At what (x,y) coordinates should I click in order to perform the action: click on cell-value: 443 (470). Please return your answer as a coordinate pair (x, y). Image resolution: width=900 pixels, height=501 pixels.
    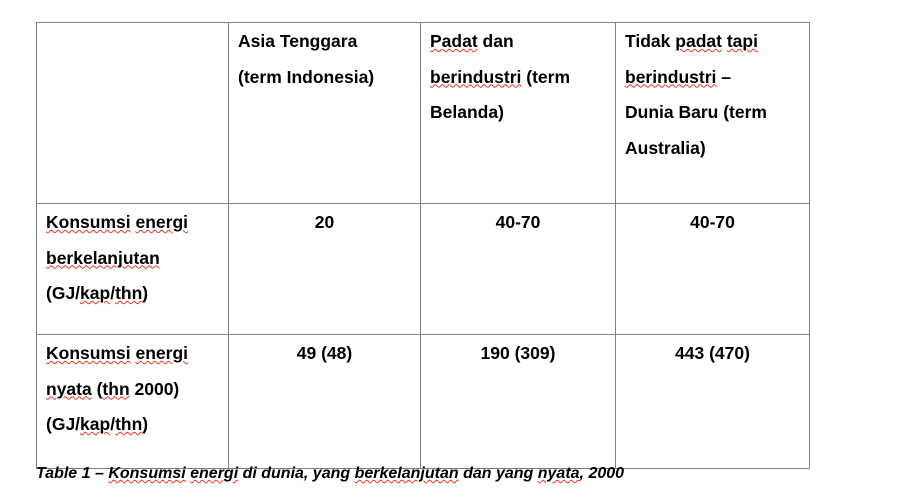
    Looking at the image, I should click on (712, 401).